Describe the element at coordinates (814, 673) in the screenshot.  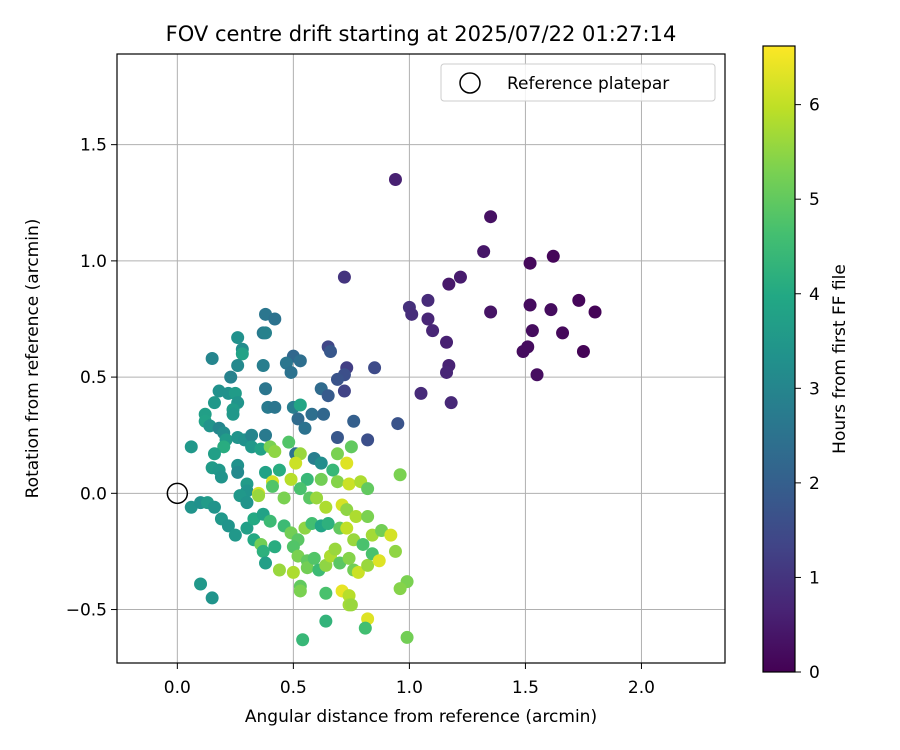
I see `colorbar-tick-label: 0` at that location.